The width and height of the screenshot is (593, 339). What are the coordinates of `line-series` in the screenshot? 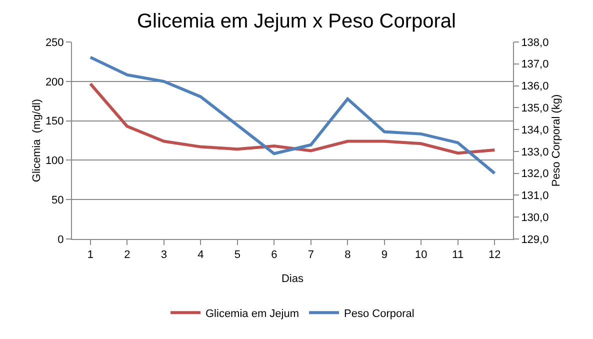 It's located at (292, 118).